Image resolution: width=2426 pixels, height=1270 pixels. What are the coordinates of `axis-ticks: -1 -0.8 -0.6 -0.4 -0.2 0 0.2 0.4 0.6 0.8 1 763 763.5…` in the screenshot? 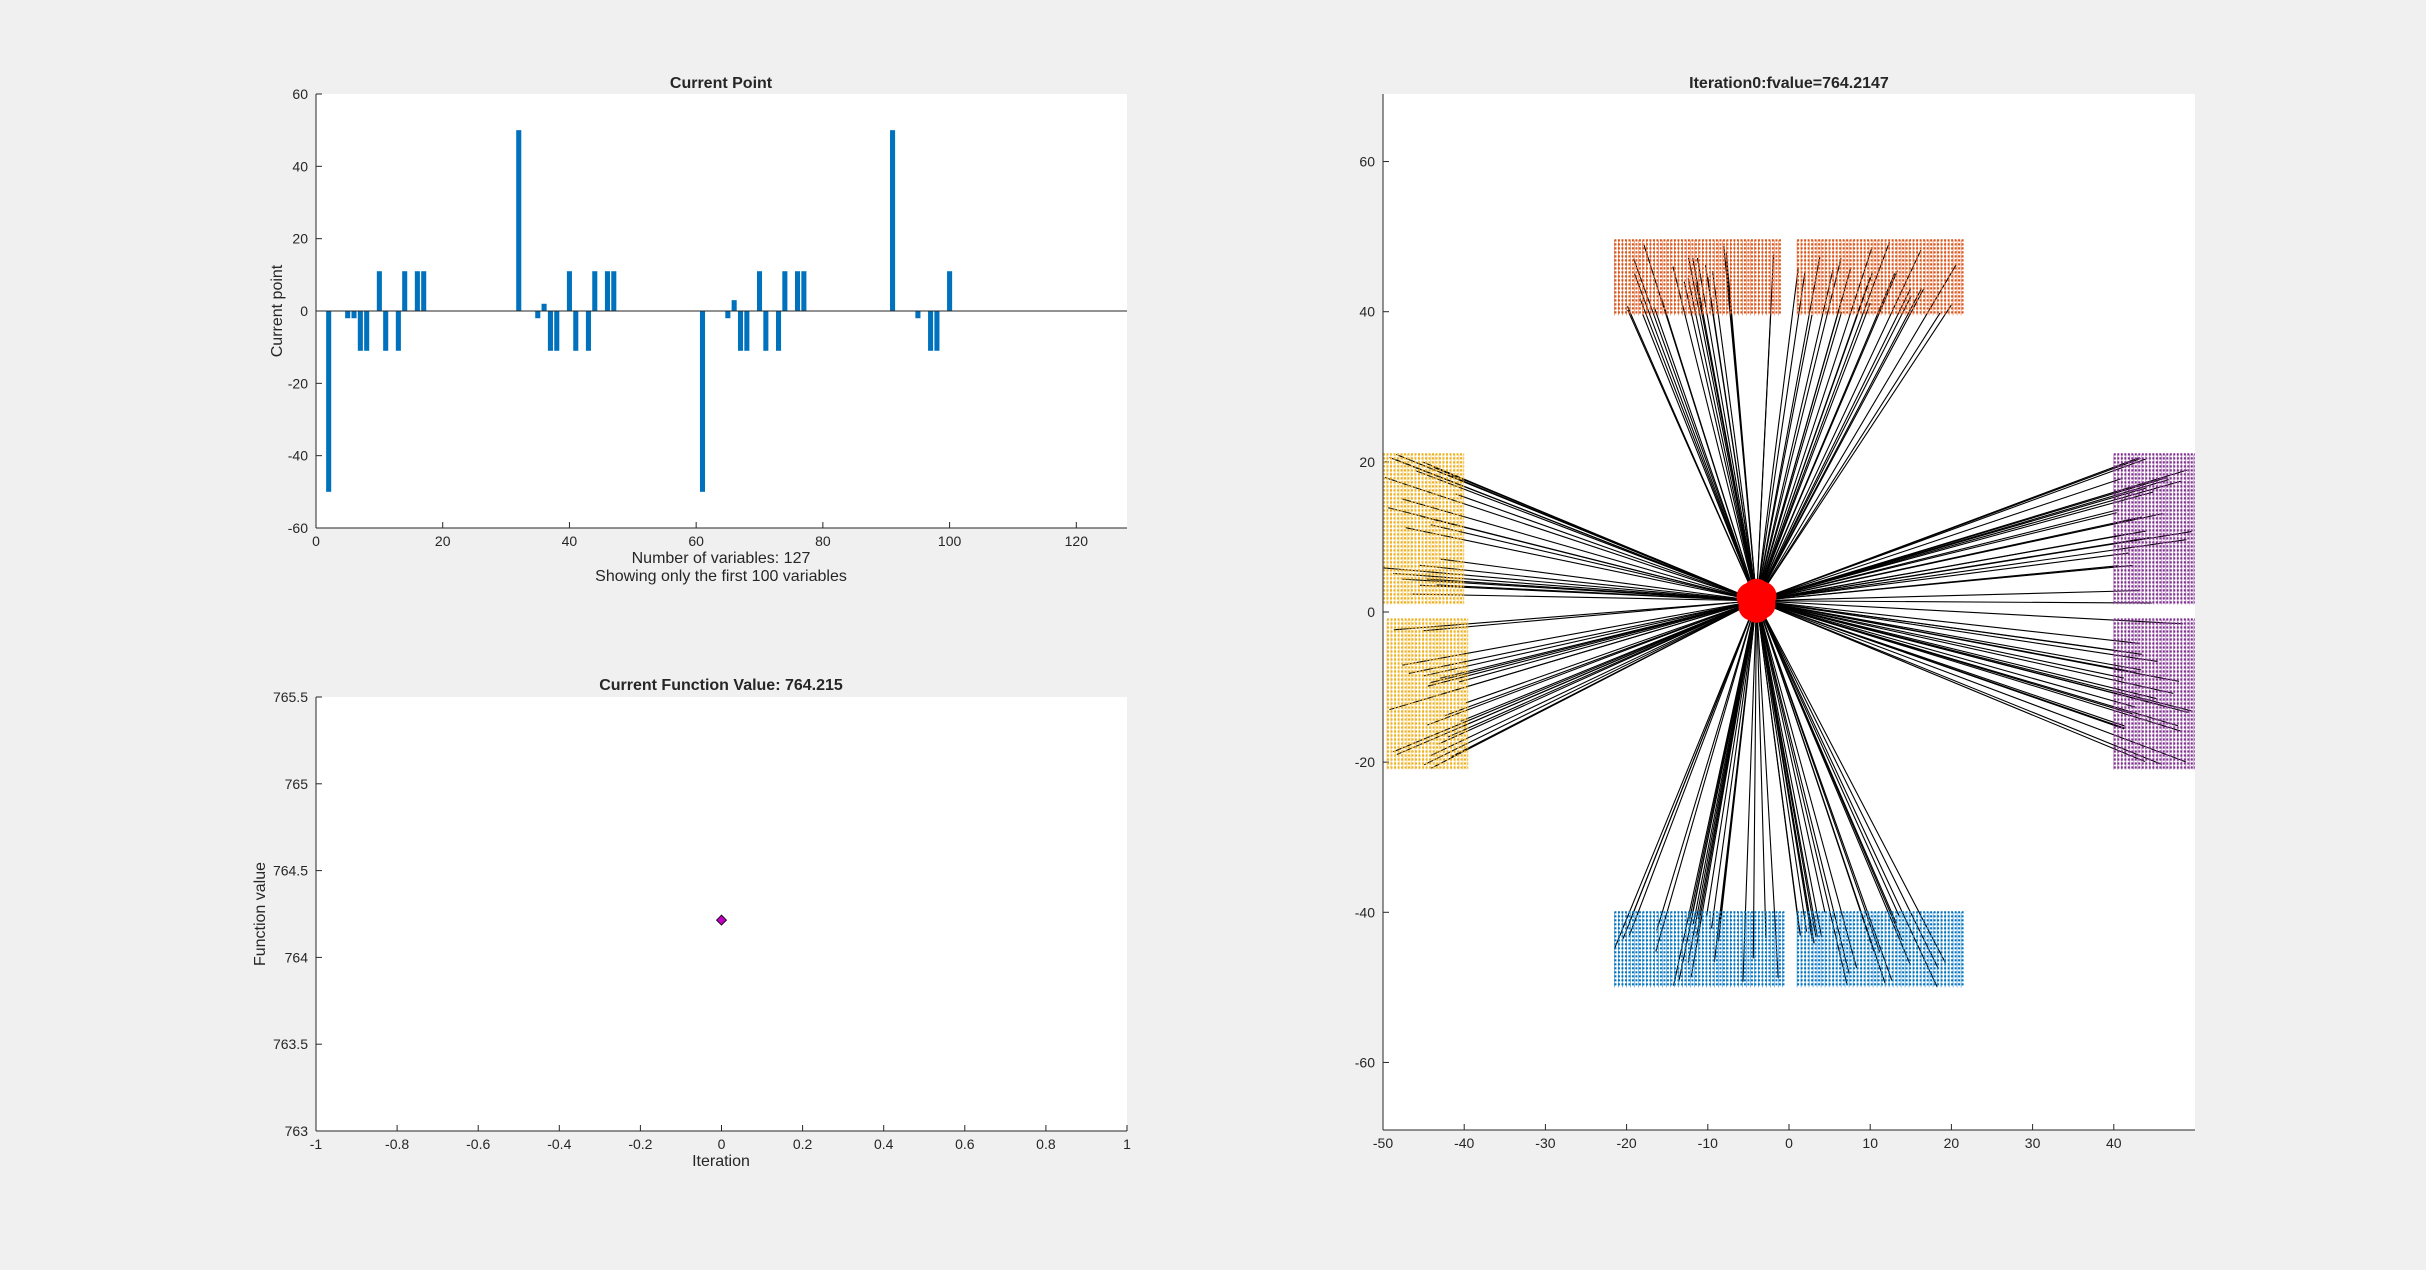 It's located at (702, 920).